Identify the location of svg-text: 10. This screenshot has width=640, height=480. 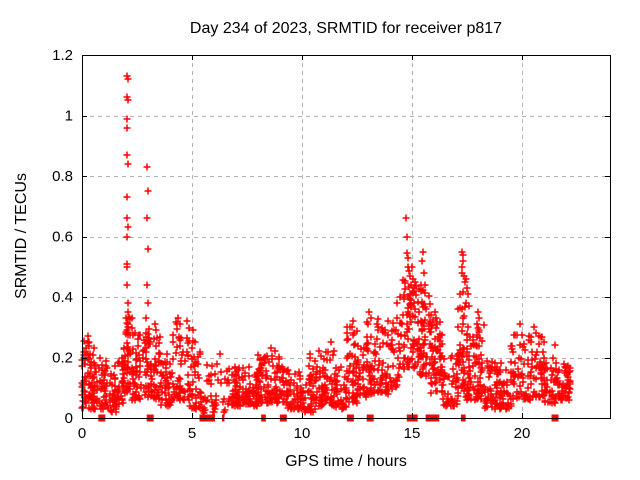
(302, 433).